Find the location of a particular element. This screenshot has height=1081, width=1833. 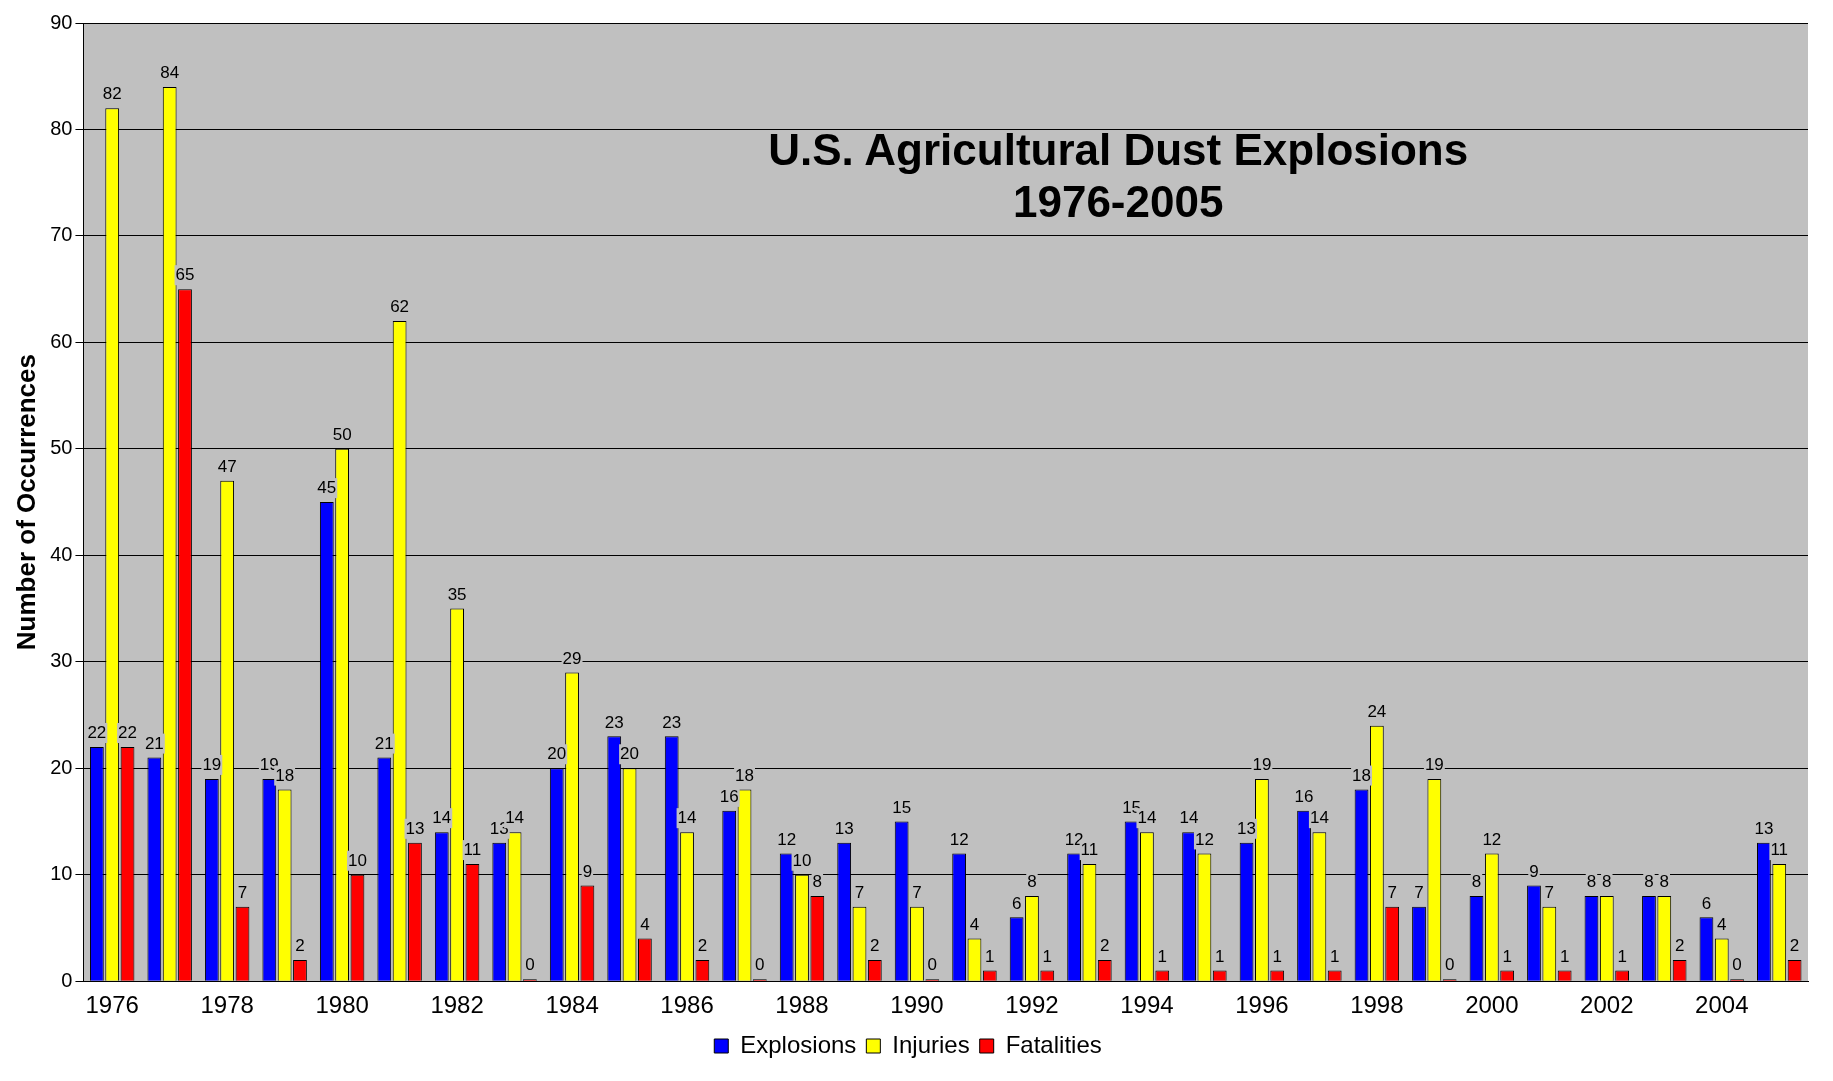

x-tick-label: 1980 is located at coordinates (342, 1005).